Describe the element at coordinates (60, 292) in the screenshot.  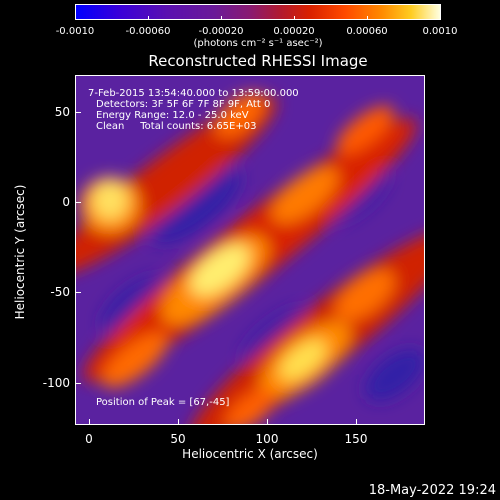
I see `y-tick-label: -50` at that location.